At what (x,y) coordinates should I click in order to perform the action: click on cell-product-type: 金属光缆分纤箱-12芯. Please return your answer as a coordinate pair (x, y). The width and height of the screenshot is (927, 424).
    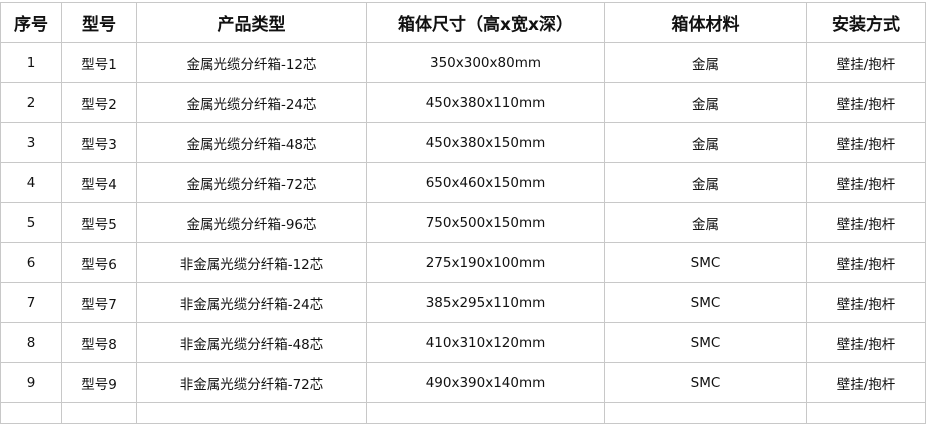
    Looking at the image, I should click on (251, 62).